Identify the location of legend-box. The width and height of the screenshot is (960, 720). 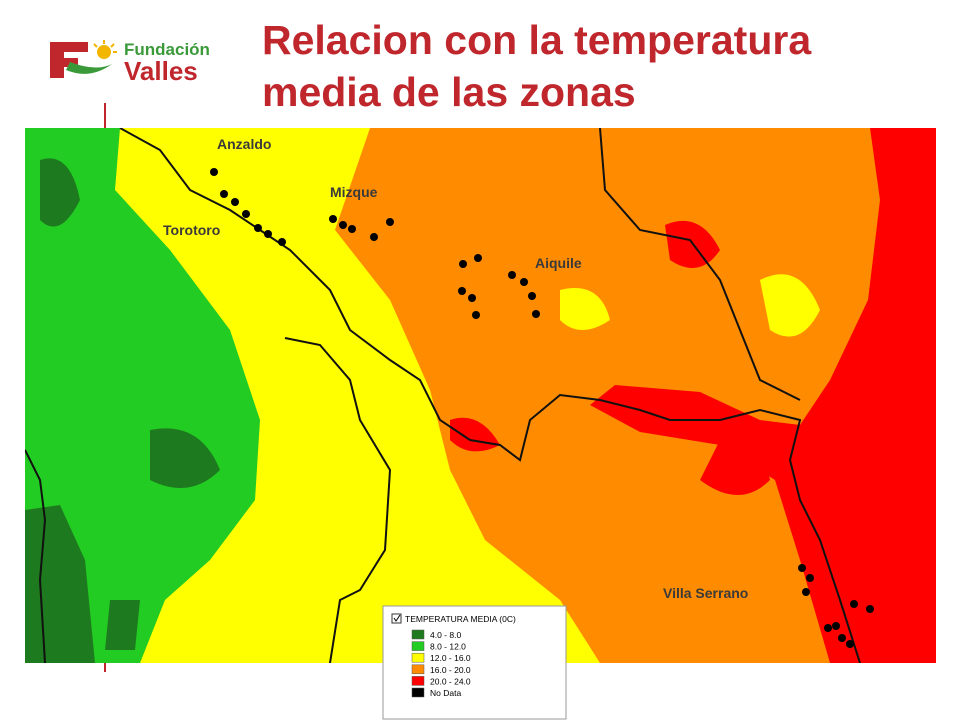
(474, 662).